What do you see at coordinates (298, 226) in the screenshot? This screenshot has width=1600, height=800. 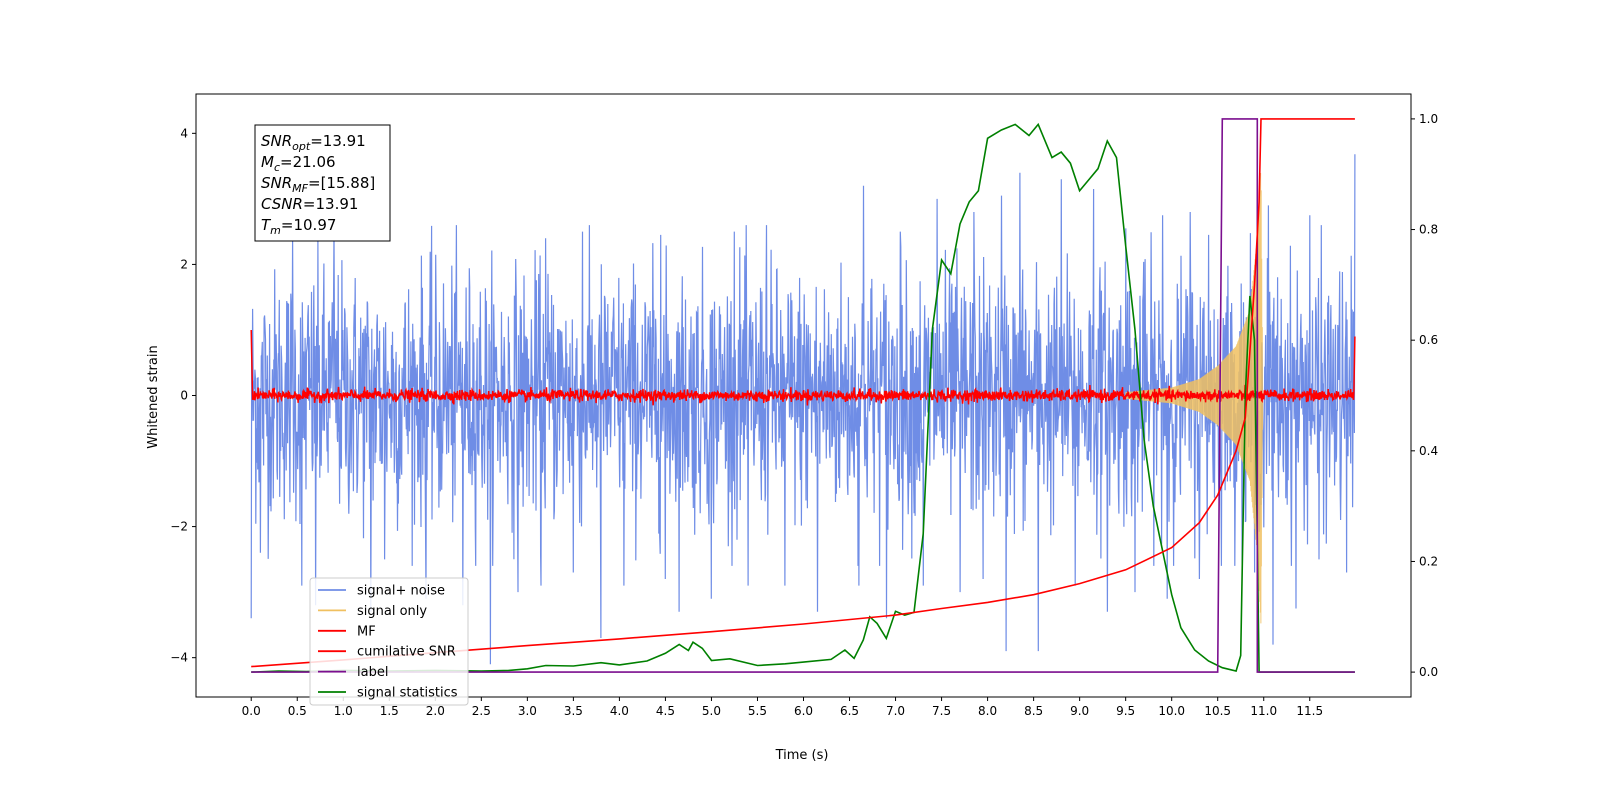 I see `annotation-line: Tm=10.97` at bounding box center [298, 226].